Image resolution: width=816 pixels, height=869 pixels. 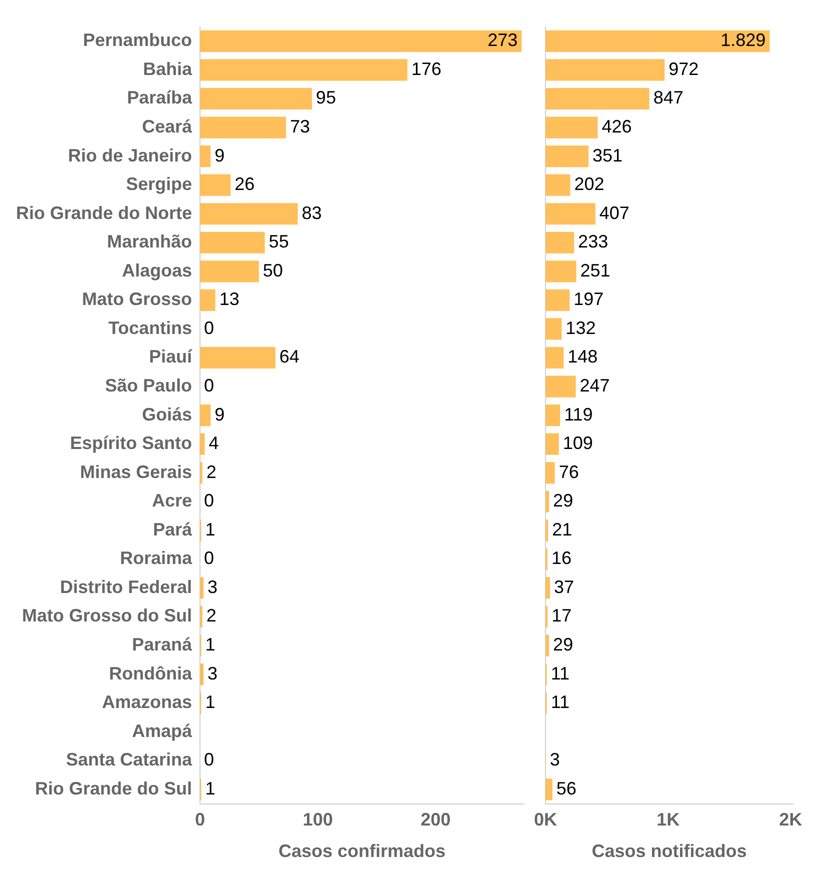 I want to click on y-tick-label: Alagoas, so click(x=157, y=270).